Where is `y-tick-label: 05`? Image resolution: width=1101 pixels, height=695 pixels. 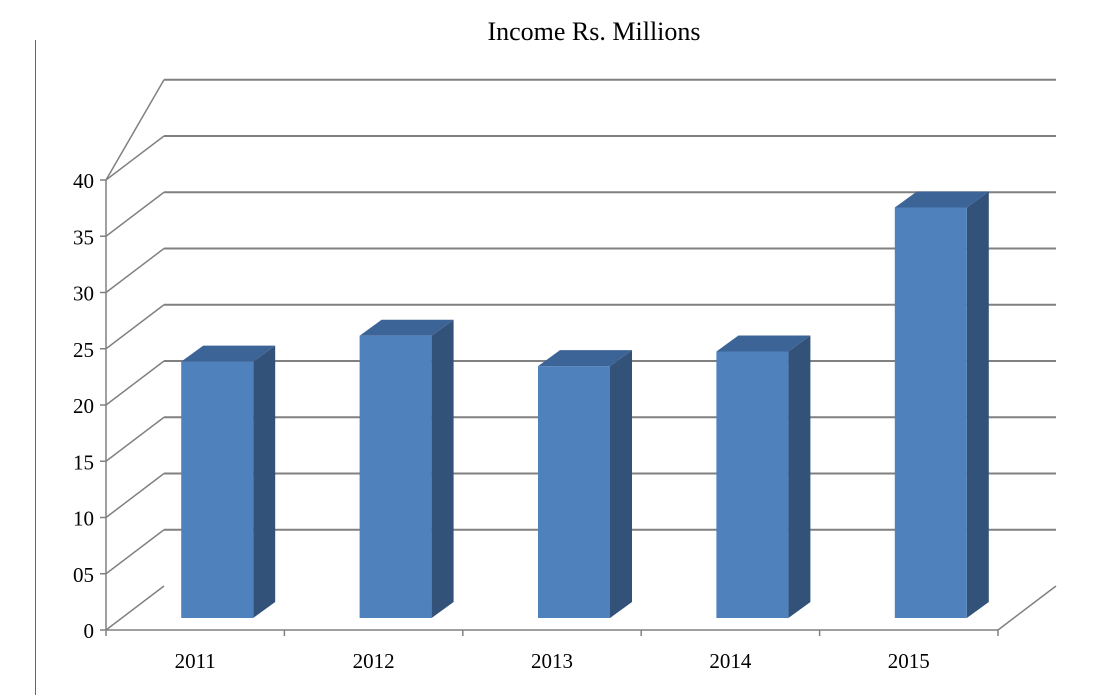
y-tick-label: 05 is located at coordinates (83, 575).